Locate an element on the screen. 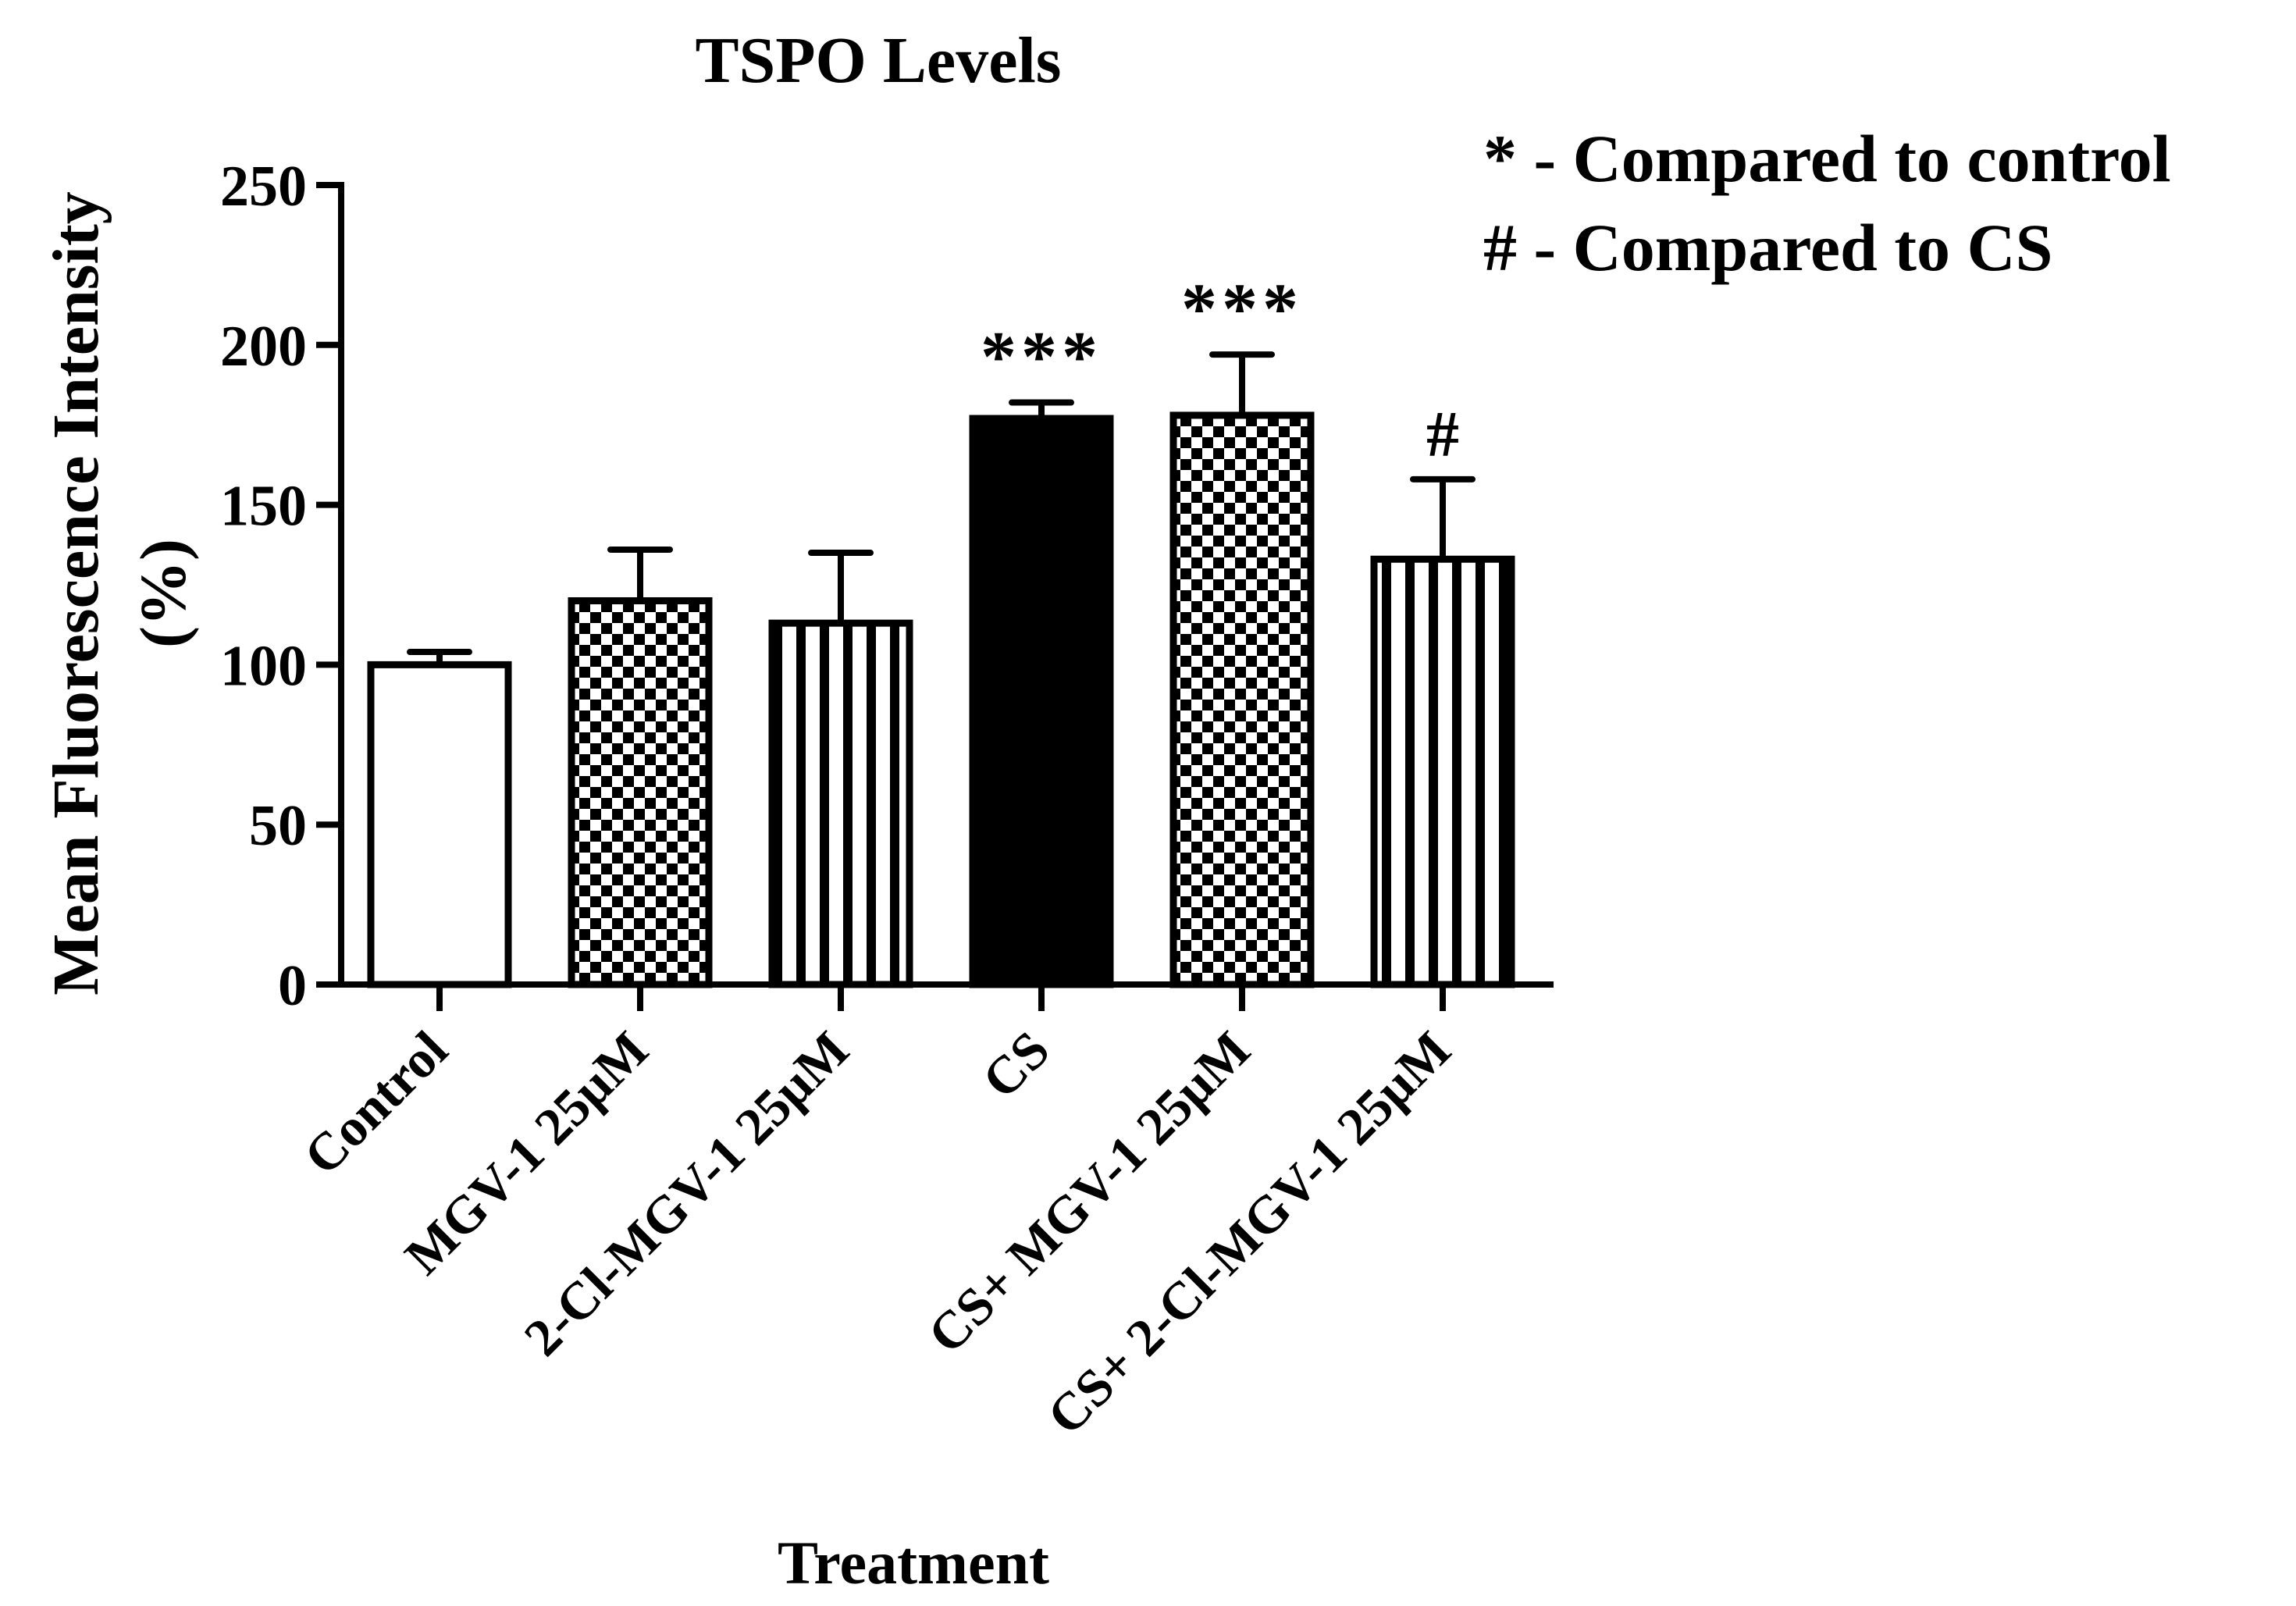 Image resolution: width=2296 pixels, height=1606 pixels. y-tick-label: 50 is located at coordinates (278, 826).